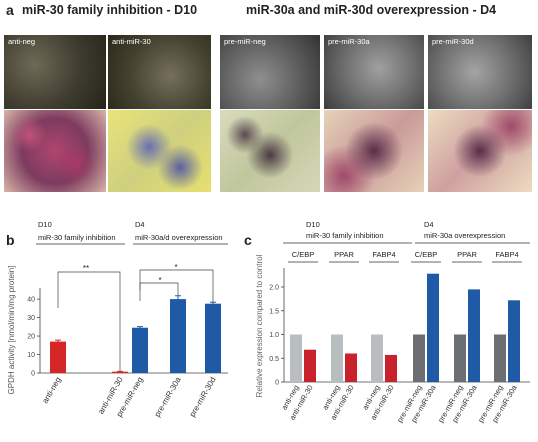  What do you see at coordinates (159, 280) in the screenshot?
I see `panel-b-sig-mid: *` at bounding box center [159, 280].